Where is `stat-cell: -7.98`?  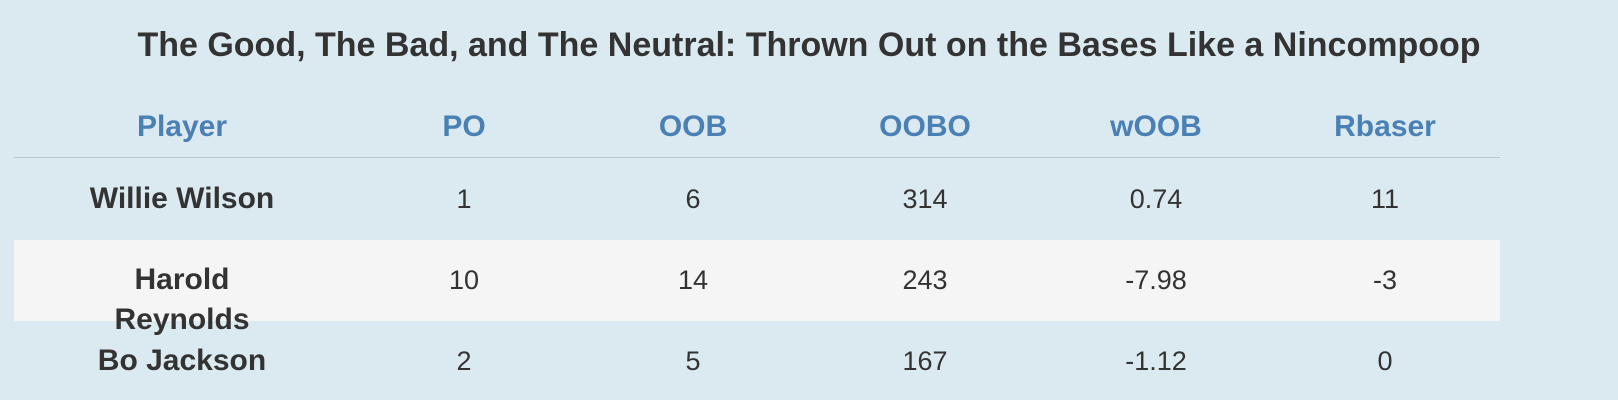
stat-cell: -7.98 is located at coordinates (1156, 280).